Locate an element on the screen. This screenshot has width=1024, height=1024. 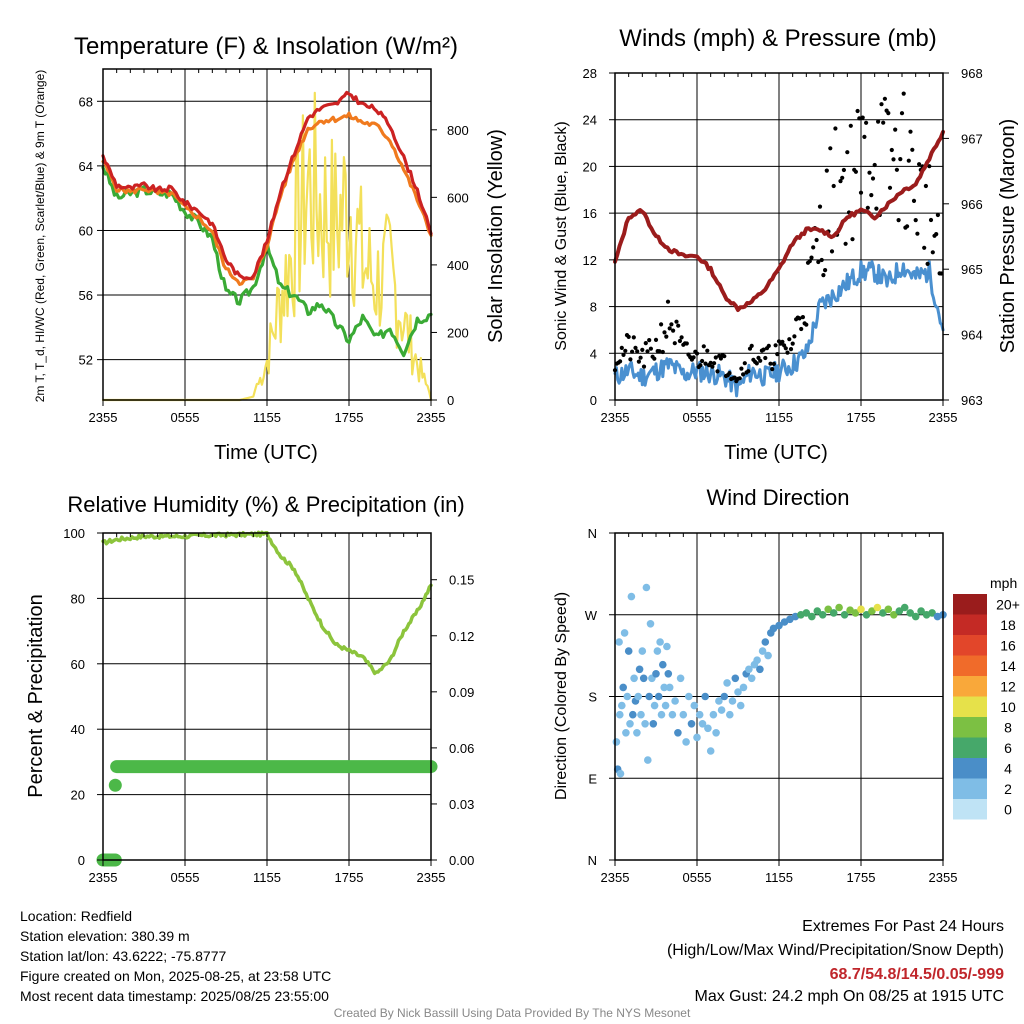
y-axis-label: Sonic Wind & Gust (Blue, Black) is located at coordinates (561, 235).